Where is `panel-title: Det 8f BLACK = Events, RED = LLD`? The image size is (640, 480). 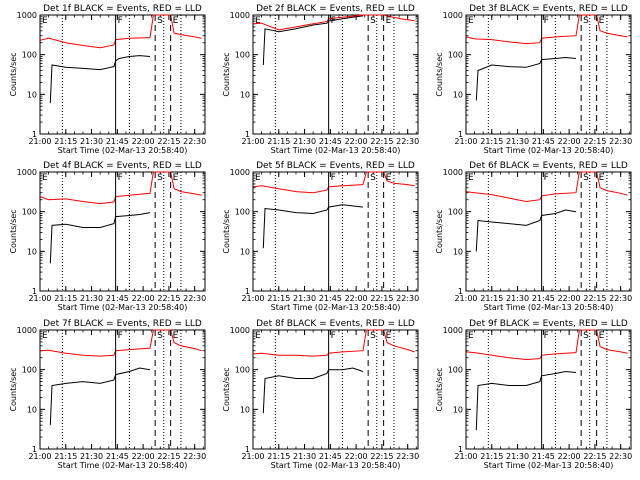 panel-title: Det 8f BLACK = Events, RED = LLD is located at coordinates (335, 324).